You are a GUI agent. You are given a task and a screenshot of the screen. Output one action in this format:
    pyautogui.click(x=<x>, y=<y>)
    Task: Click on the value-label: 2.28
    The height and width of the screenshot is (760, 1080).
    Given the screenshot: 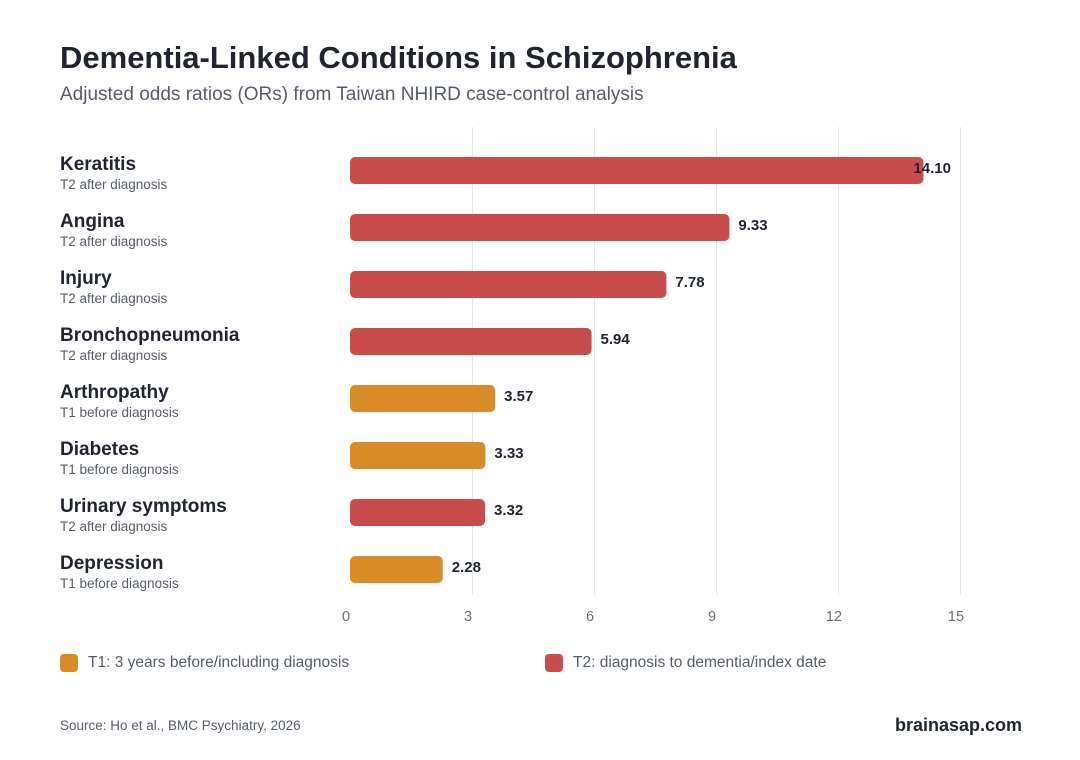 What is the action you would take?
    pyautogui.click(x=466, y=567)
    